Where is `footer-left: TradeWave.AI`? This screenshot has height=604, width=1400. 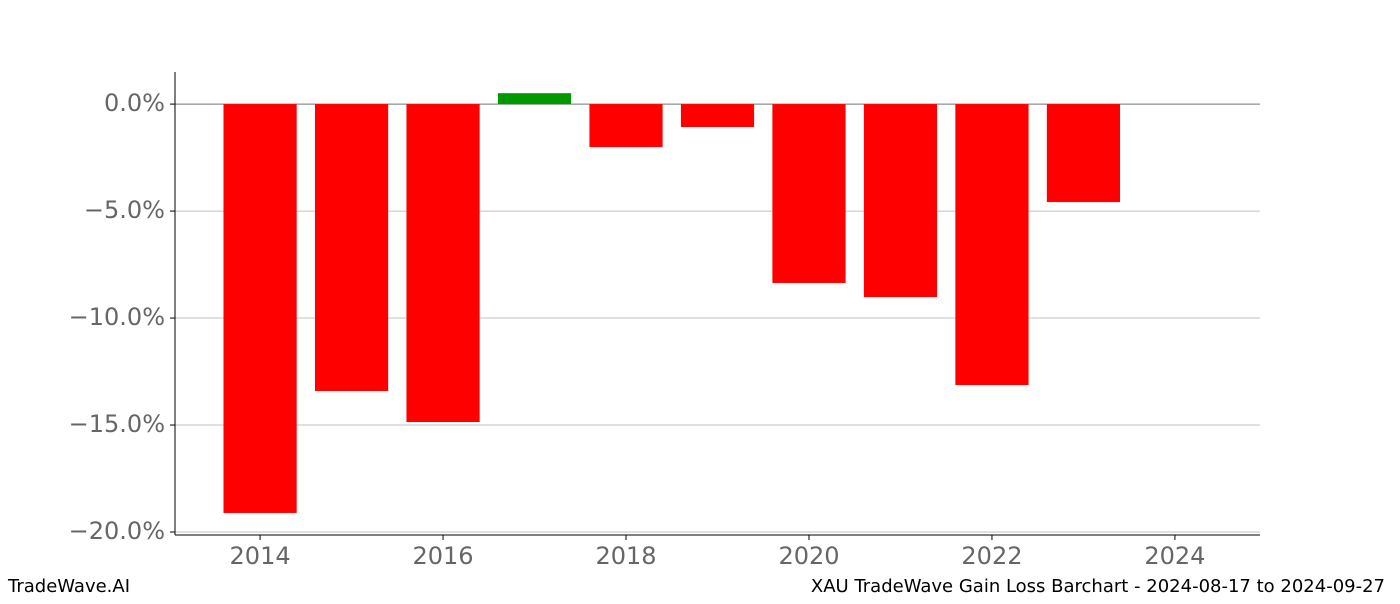
footer-left: TradeWave.AI is located at coordinates (68, 586).